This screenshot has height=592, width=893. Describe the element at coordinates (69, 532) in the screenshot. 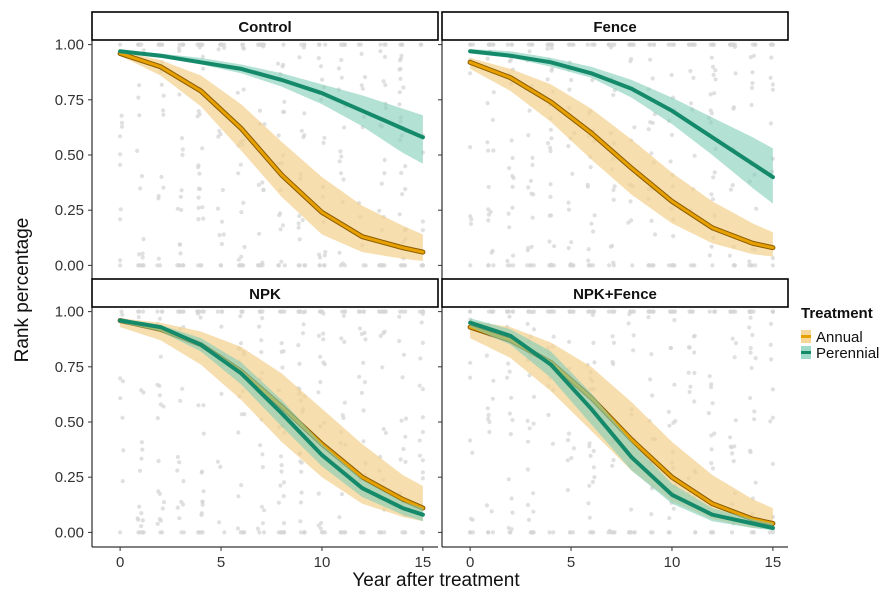

I see `y-tick-label: 0.00` at that location.